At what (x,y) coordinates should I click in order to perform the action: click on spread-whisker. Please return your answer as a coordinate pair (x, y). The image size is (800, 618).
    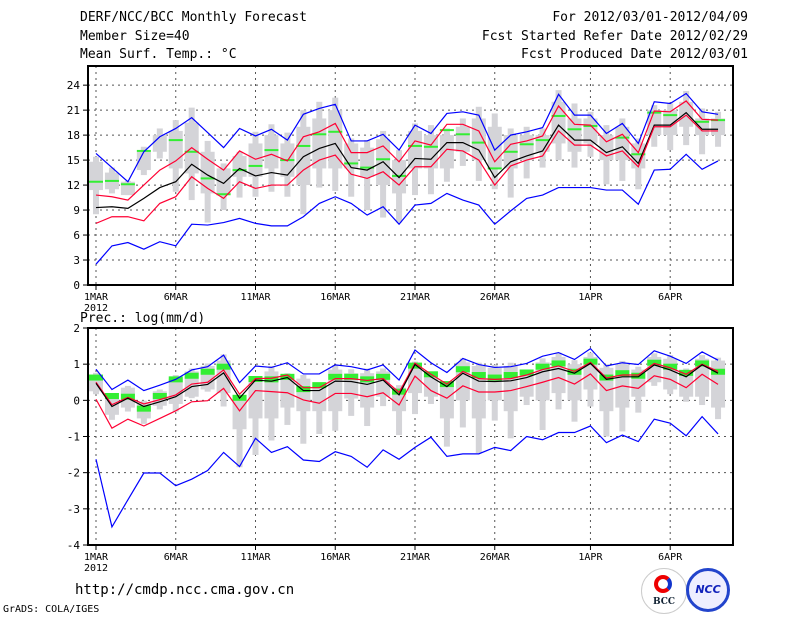
    Looking at the image, I should click on (239, 431).